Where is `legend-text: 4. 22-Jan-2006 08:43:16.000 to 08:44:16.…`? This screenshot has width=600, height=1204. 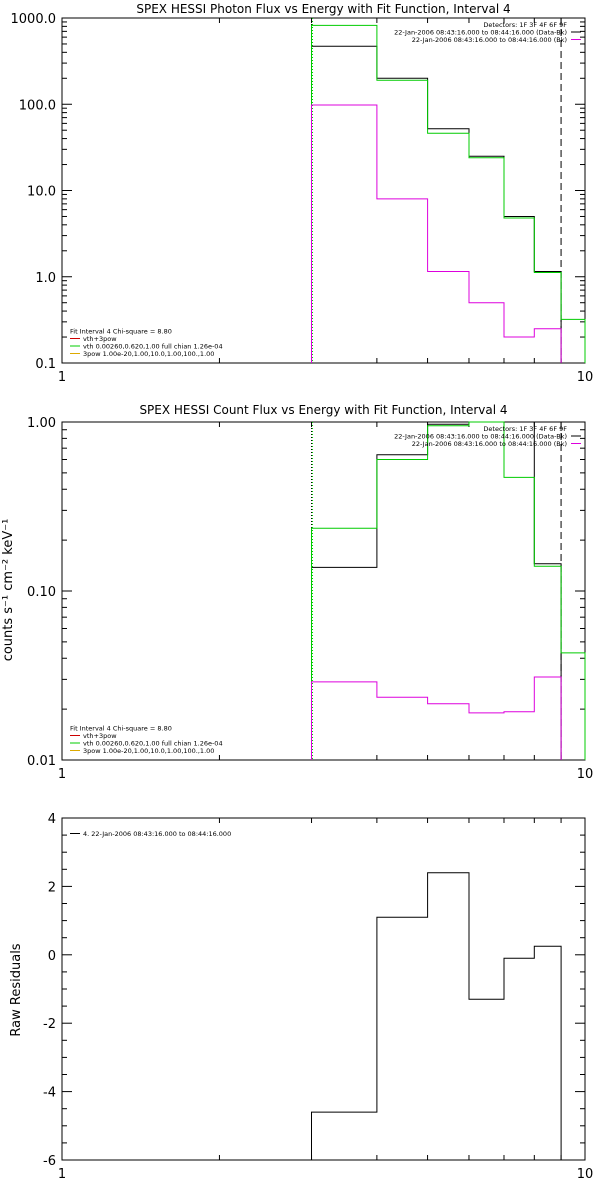
legend-text: 4. 22-Jan-2006 08:43:16.000 to 08:44:16.… is located at coordinates (157, 834).